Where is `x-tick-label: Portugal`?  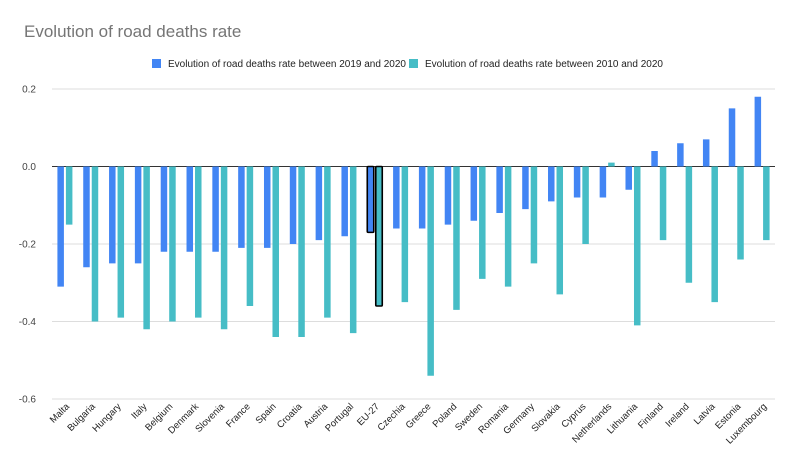
x-tick-label: Portugal is located at coordinates (339, 417).